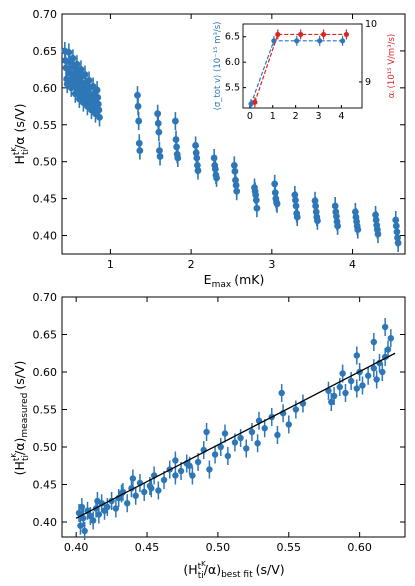  I want to click on bottom-y-tick-label: 0.60, so click(45, 372).